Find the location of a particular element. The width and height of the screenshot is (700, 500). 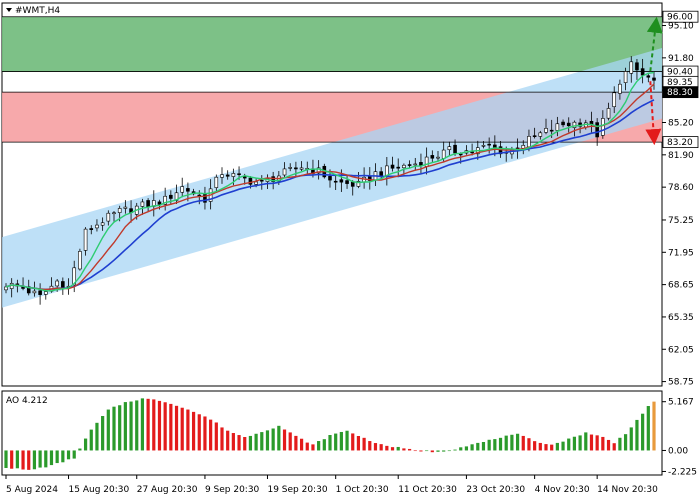

price-axis-label: 71.95 is located at coordinates (681, 253).